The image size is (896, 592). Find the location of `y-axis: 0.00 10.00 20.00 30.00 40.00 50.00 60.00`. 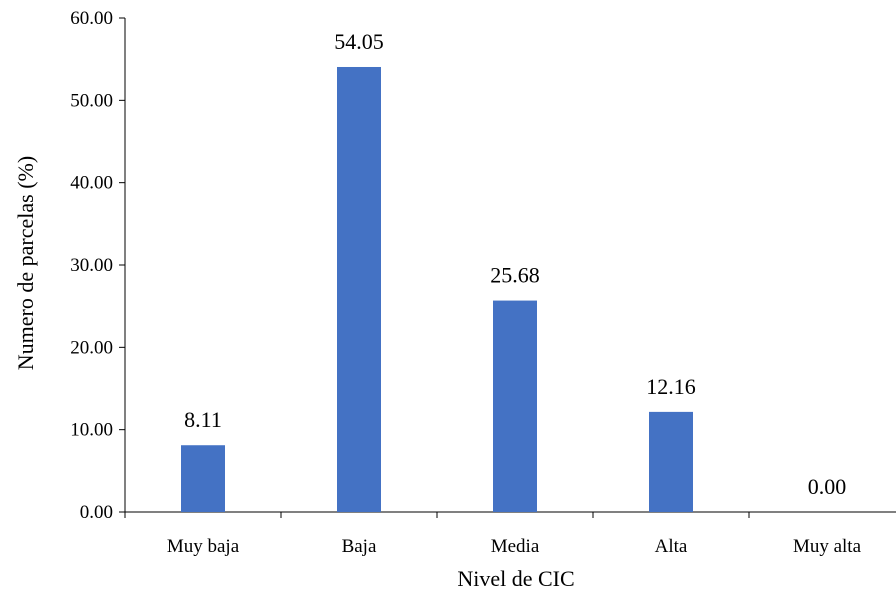

y-axis: 0.00 10.00 20.00 30.00 40.00 50.00 60.00 is located at coordinates (98, 265).